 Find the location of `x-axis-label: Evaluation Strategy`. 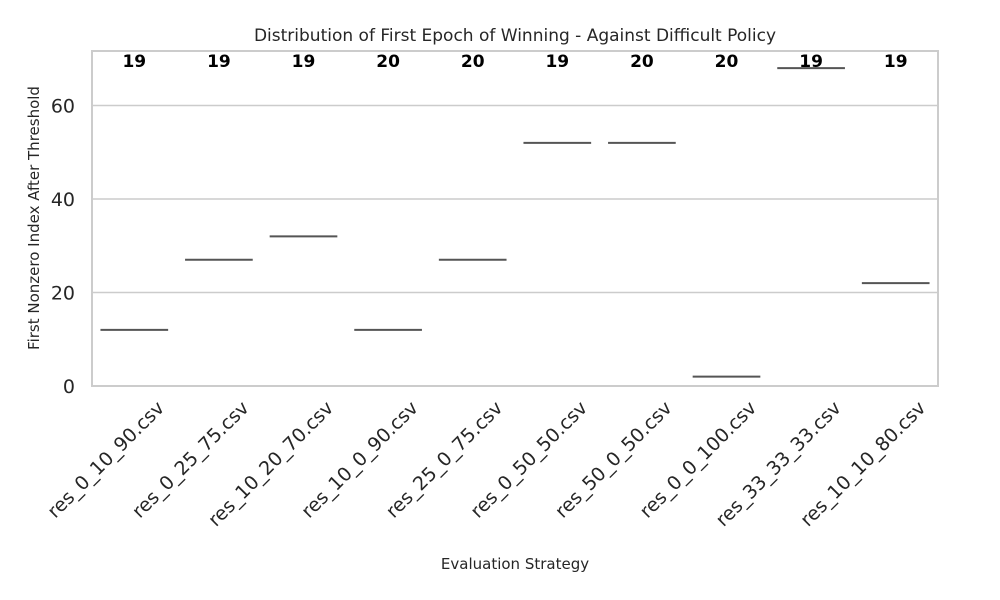

x-axis-label: Evaluation Strategy is located at coordinates (515, 564).